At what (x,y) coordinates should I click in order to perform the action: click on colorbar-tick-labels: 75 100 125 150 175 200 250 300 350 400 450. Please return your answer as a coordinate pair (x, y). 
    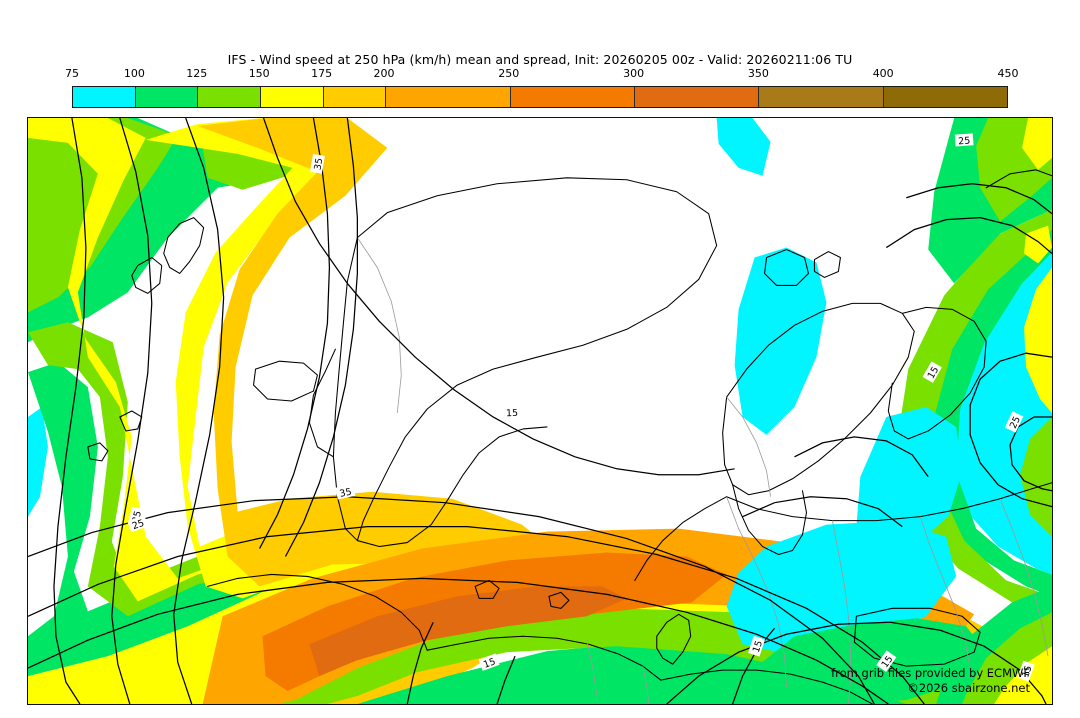
    Looking at the image, I should click on (542, 75).